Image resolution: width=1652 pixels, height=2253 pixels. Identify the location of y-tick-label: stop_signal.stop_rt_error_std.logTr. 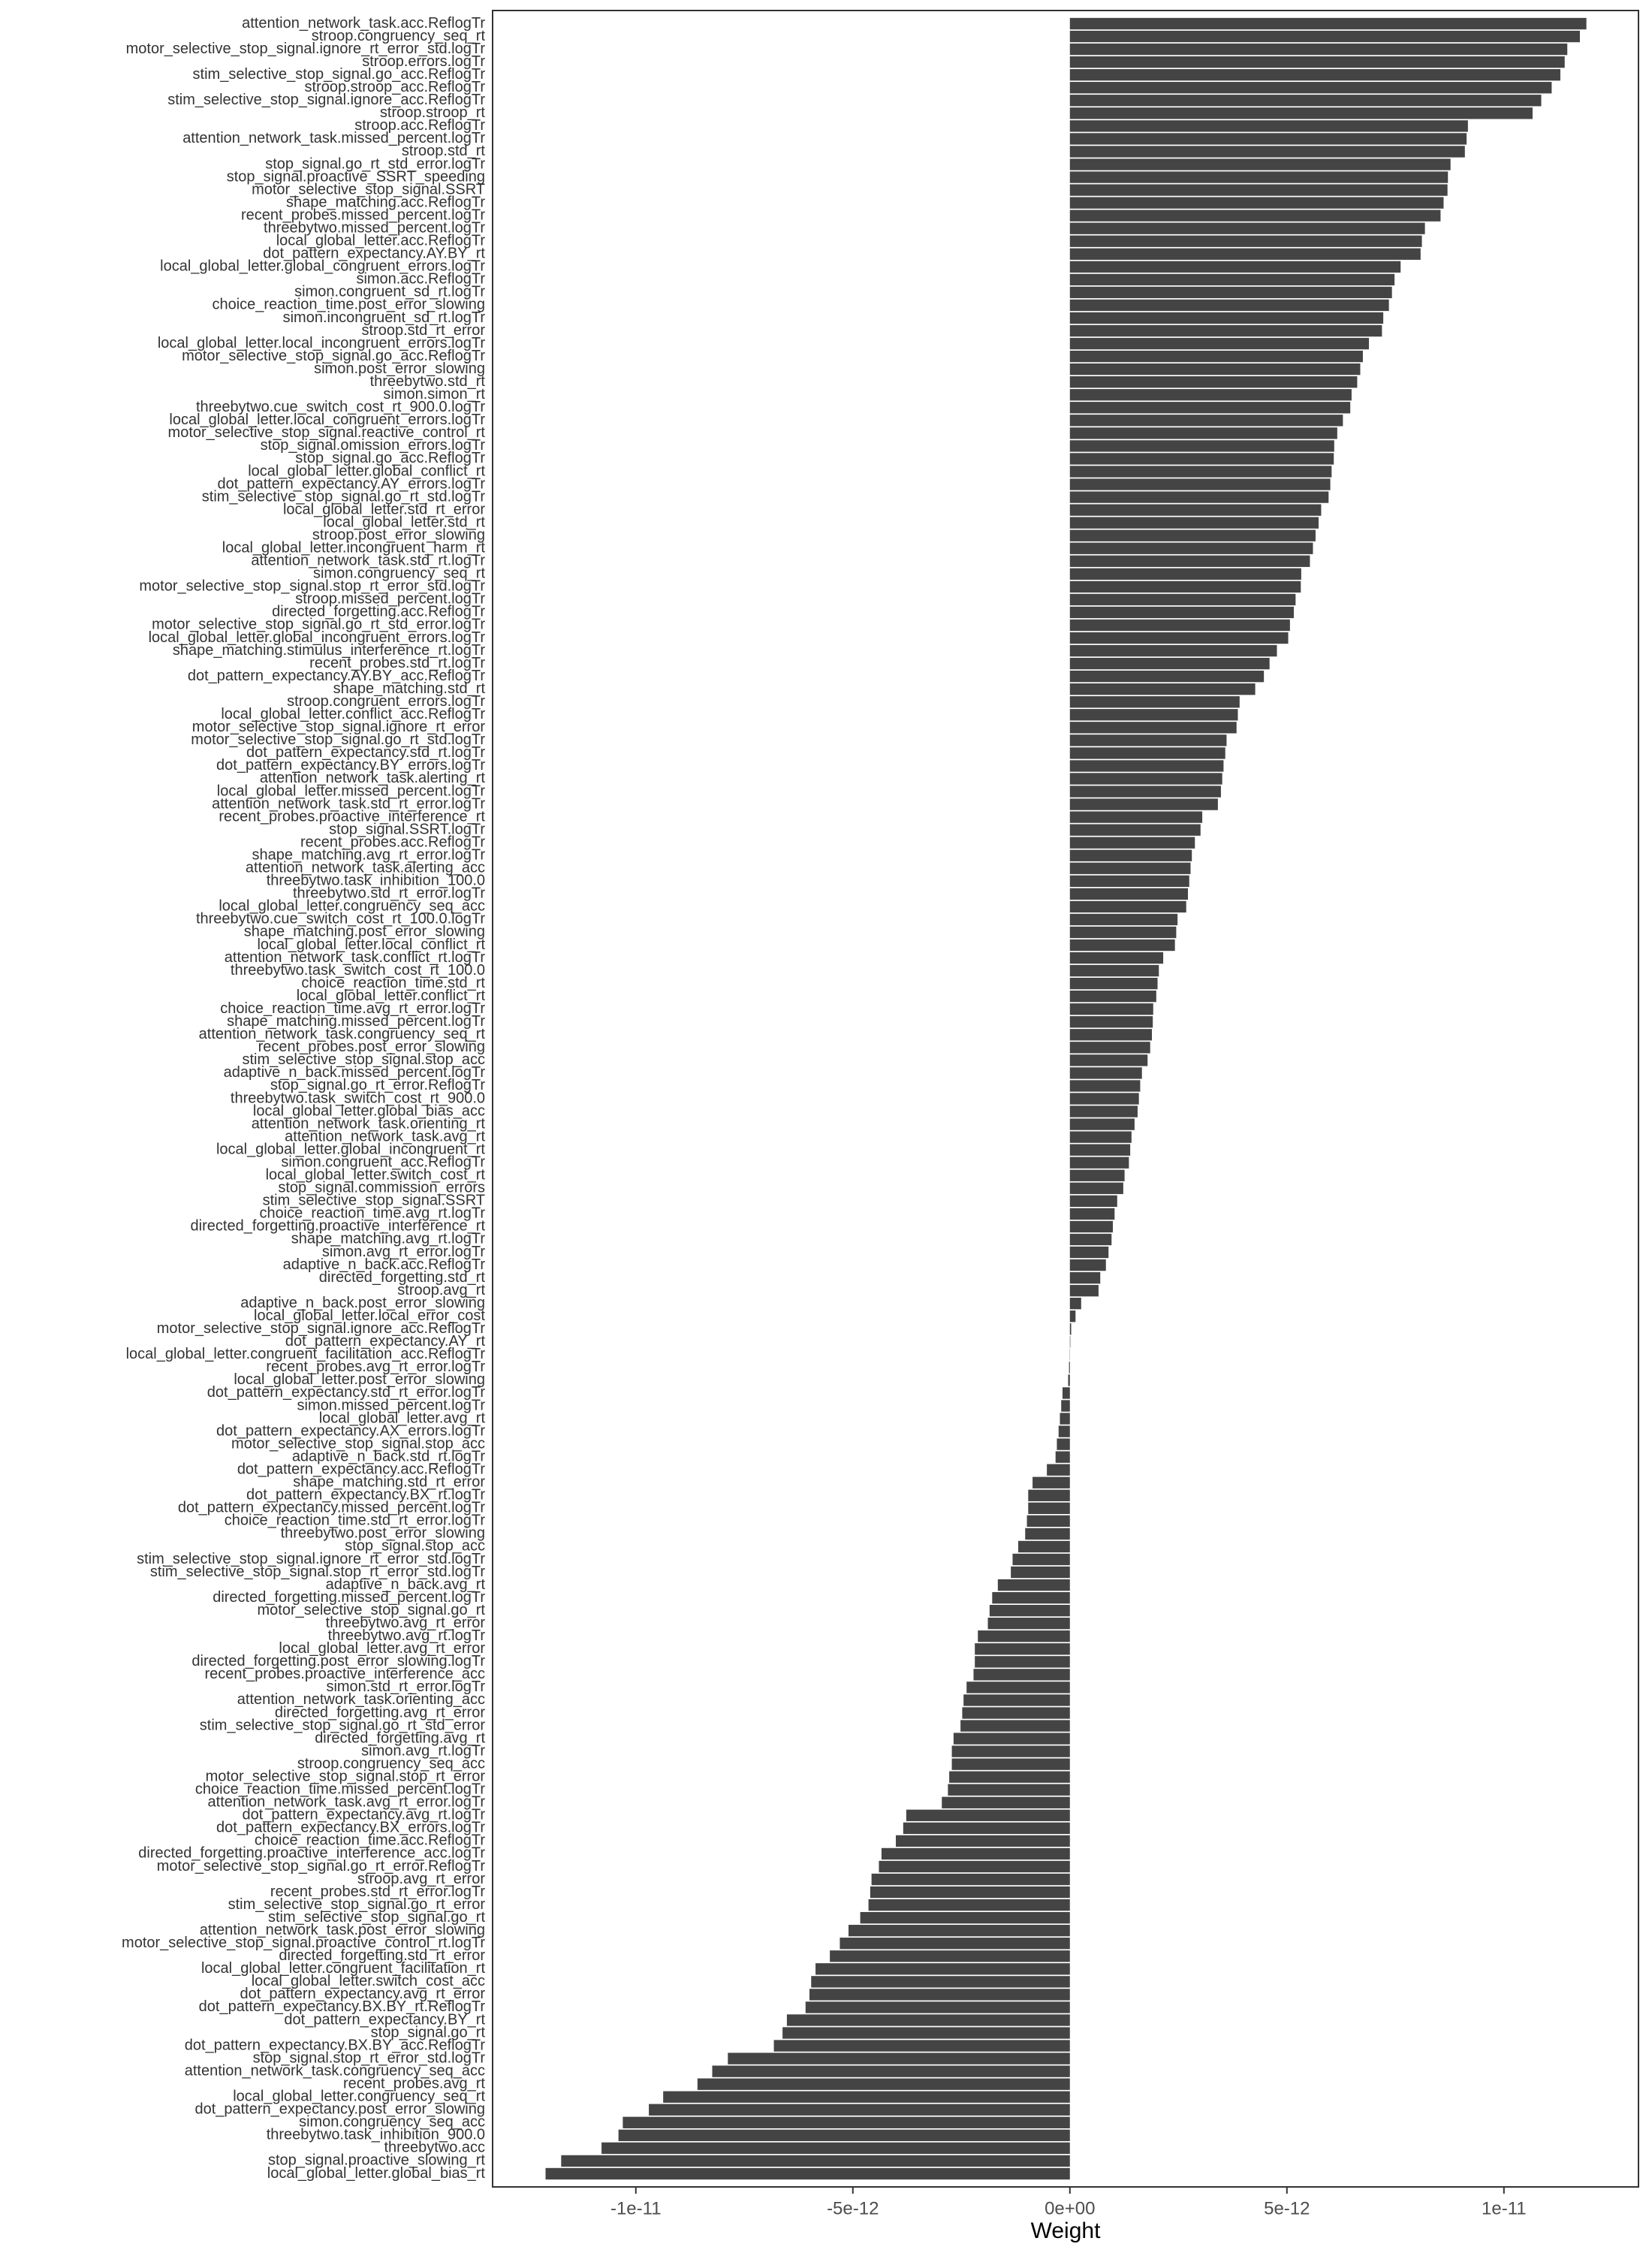
(369, 2057).